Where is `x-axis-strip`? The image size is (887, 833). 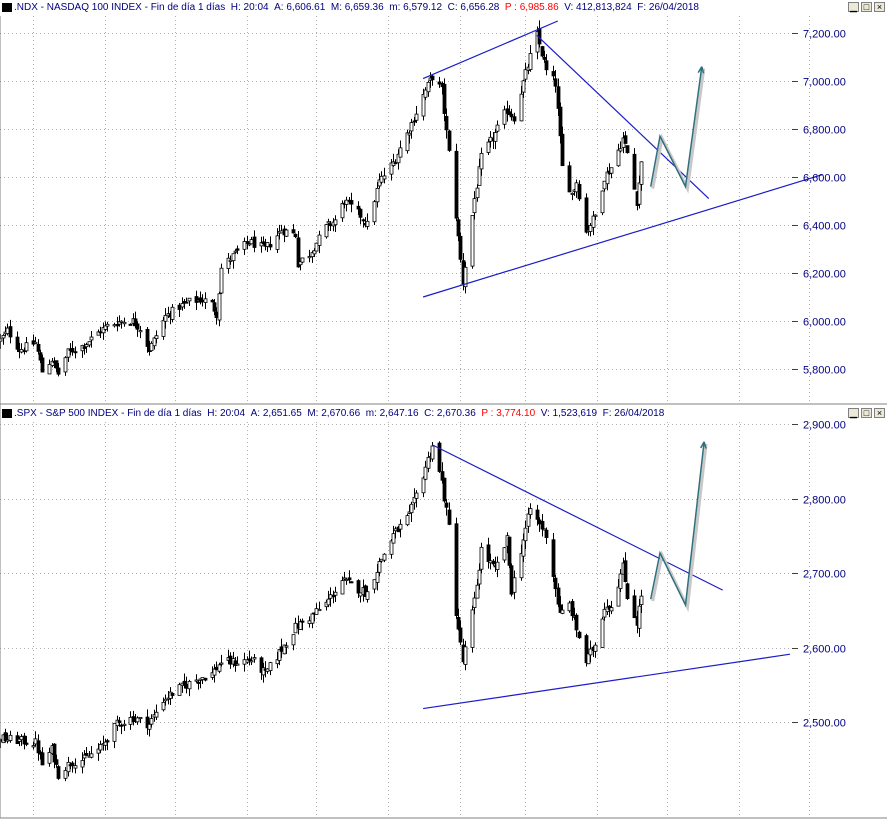
x-axis-strip is located at coordinates (443, 825).